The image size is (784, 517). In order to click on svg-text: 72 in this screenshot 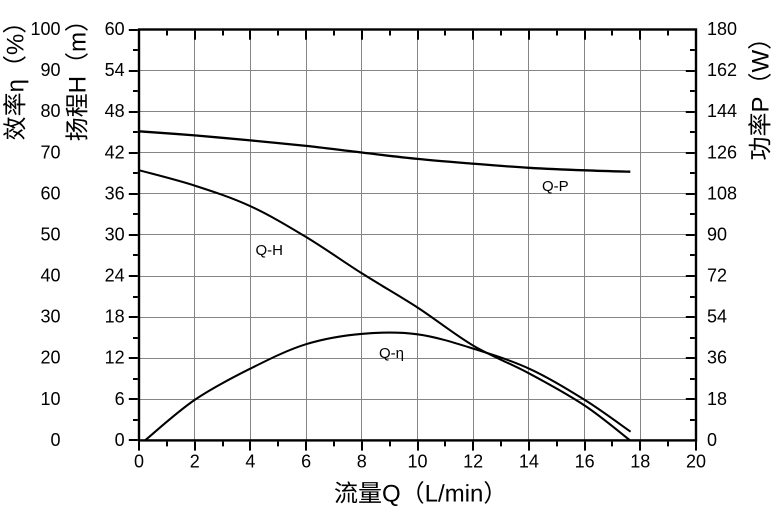, I will do `click(717, 276)`.